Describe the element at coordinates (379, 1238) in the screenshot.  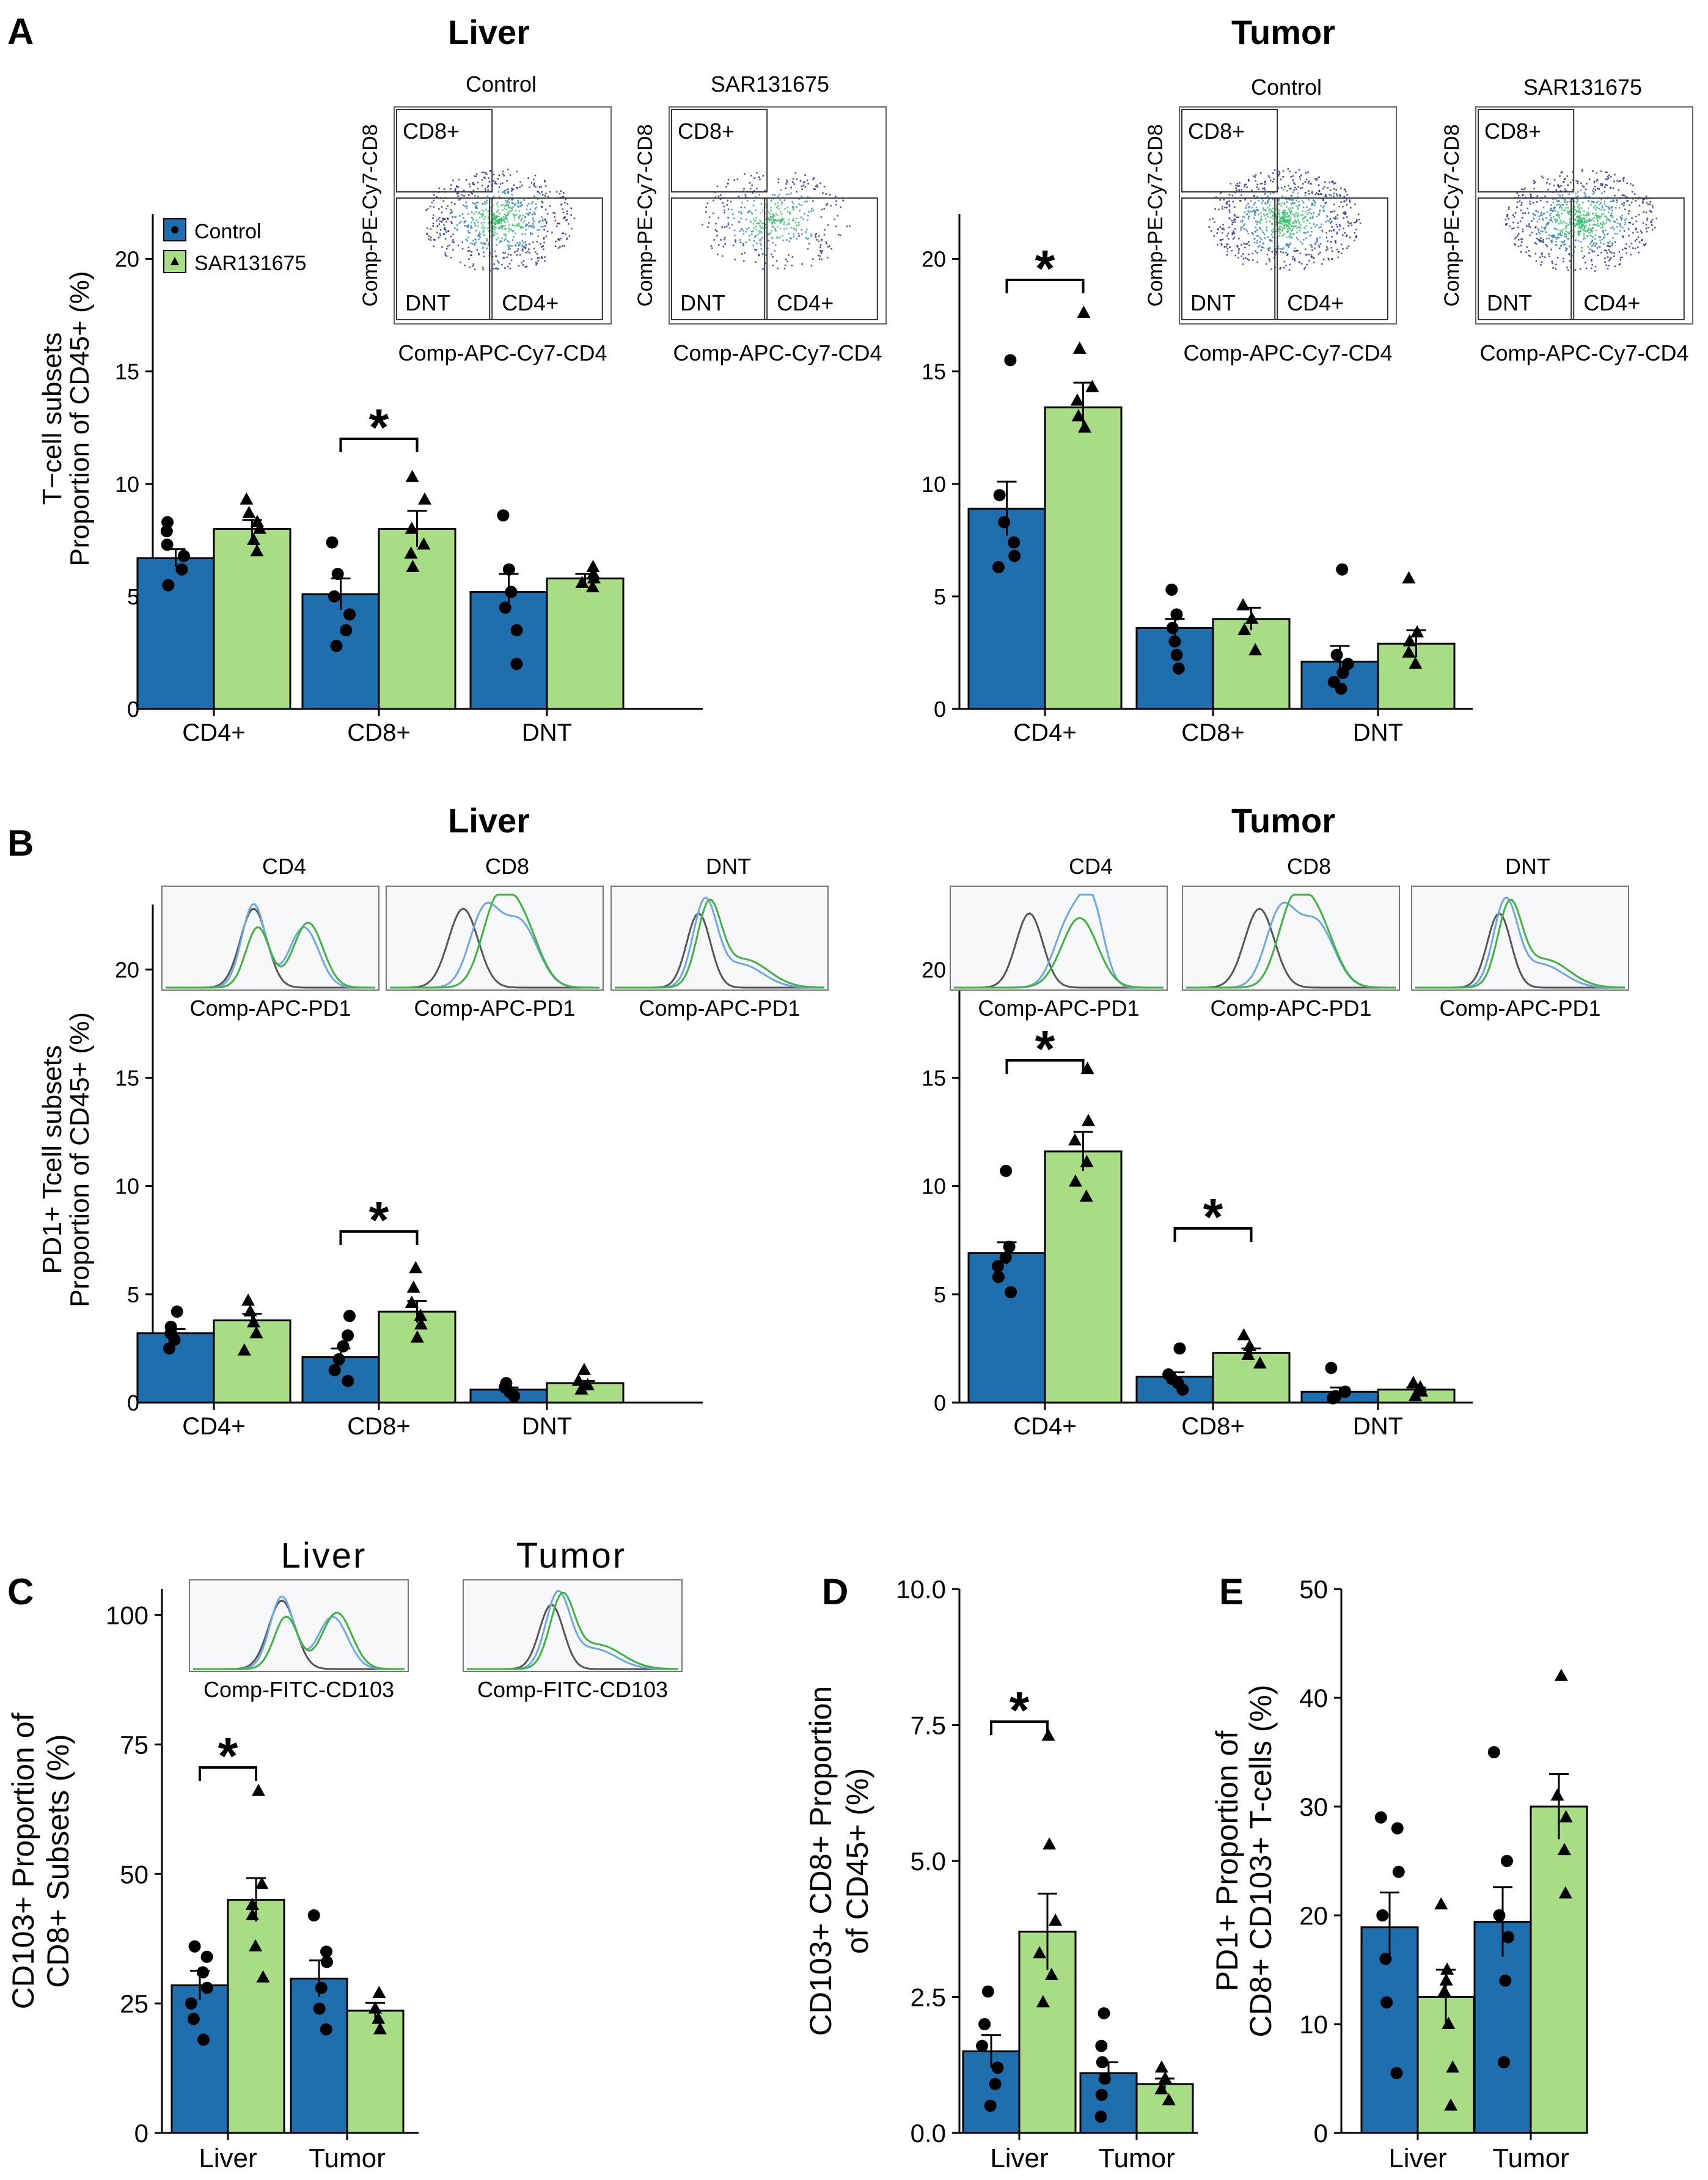
I see `significance-bracket` at that location.